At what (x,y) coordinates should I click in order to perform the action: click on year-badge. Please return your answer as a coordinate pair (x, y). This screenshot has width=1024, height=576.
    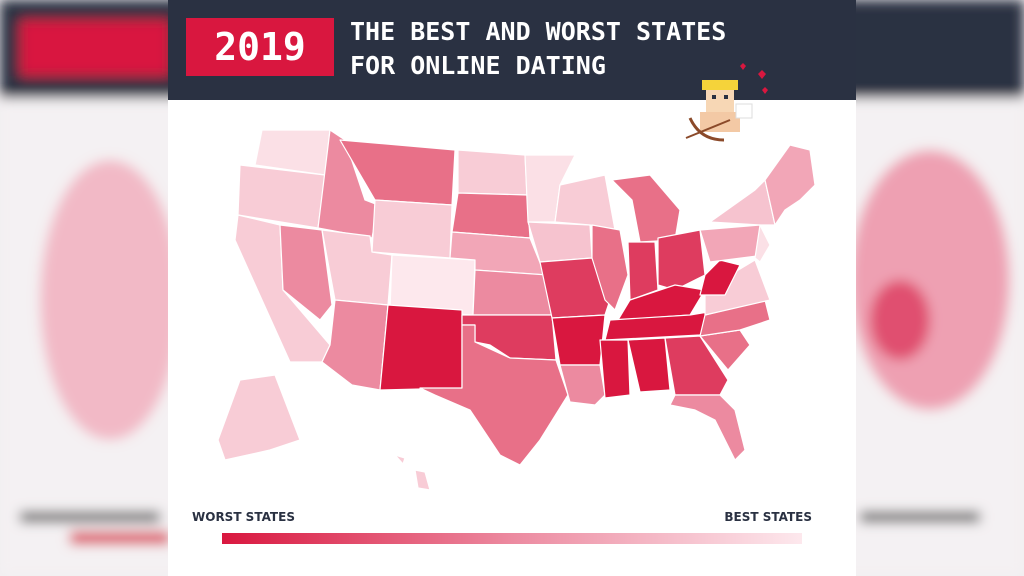
    Looking at the image, I should click on (260, 47).